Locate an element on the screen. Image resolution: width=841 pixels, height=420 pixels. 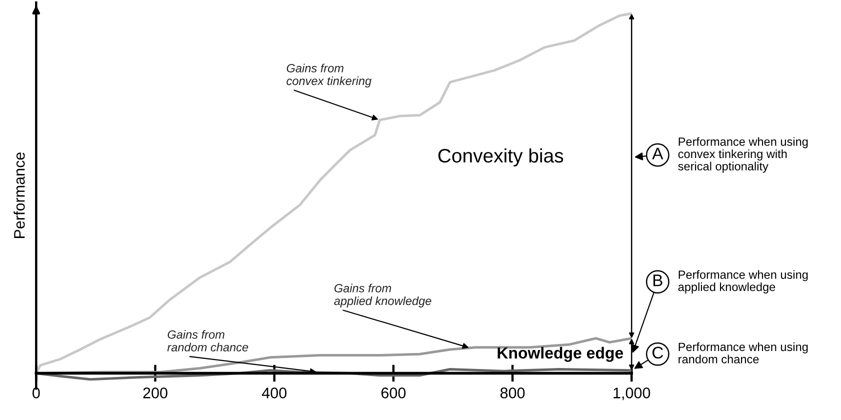
text: B is located at coordinates (657, 280).